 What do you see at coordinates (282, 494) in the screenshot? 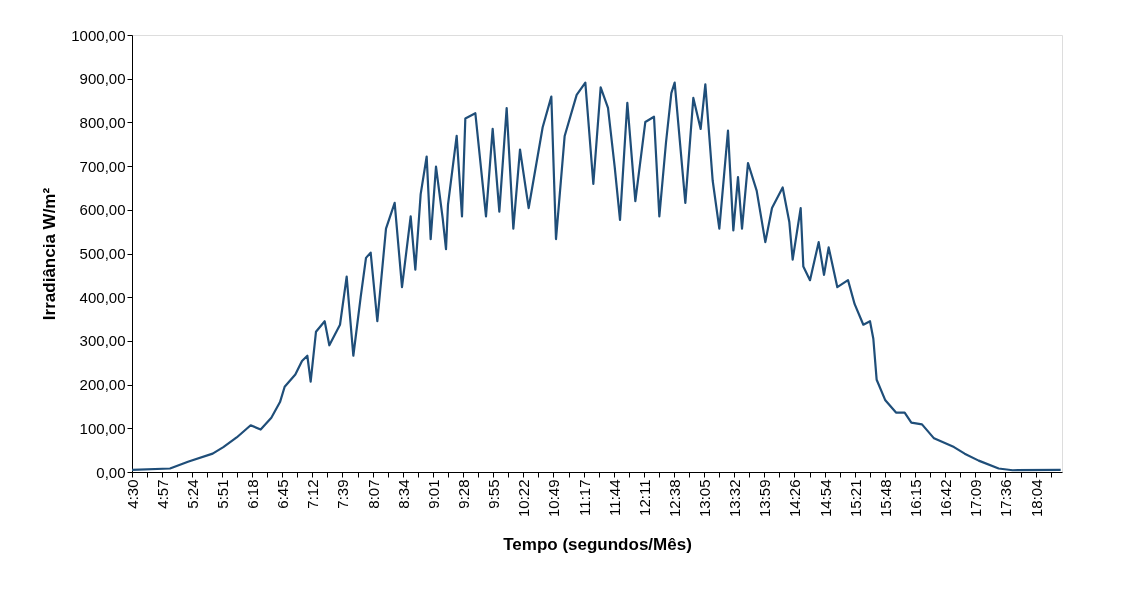
I see `x-tick-label: 6:45` at bounding box center [282, 494].